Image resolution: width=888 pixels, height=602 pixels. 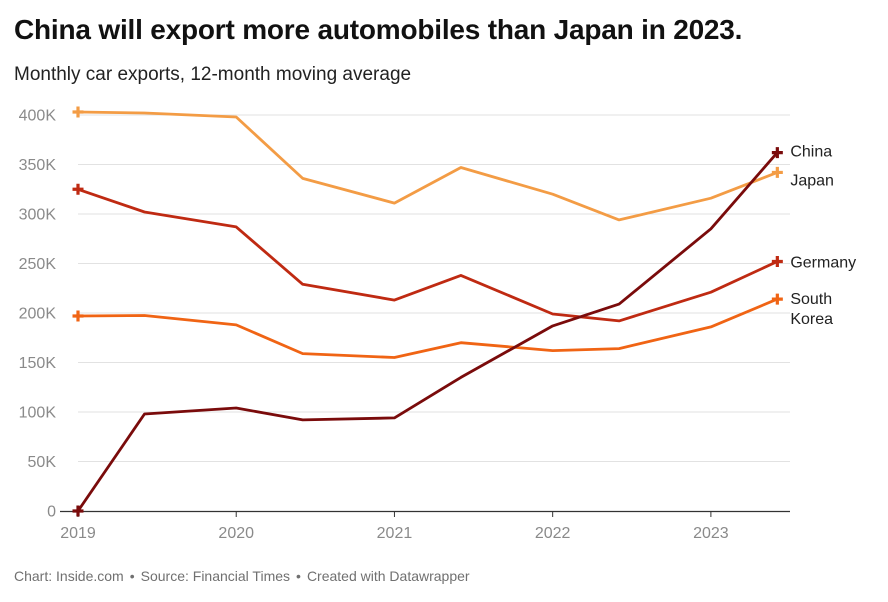 What do you see at coordinates (38, 165) in the screenshot?
I see `y-tick-label: 350K` at bounding box center [38, 165].